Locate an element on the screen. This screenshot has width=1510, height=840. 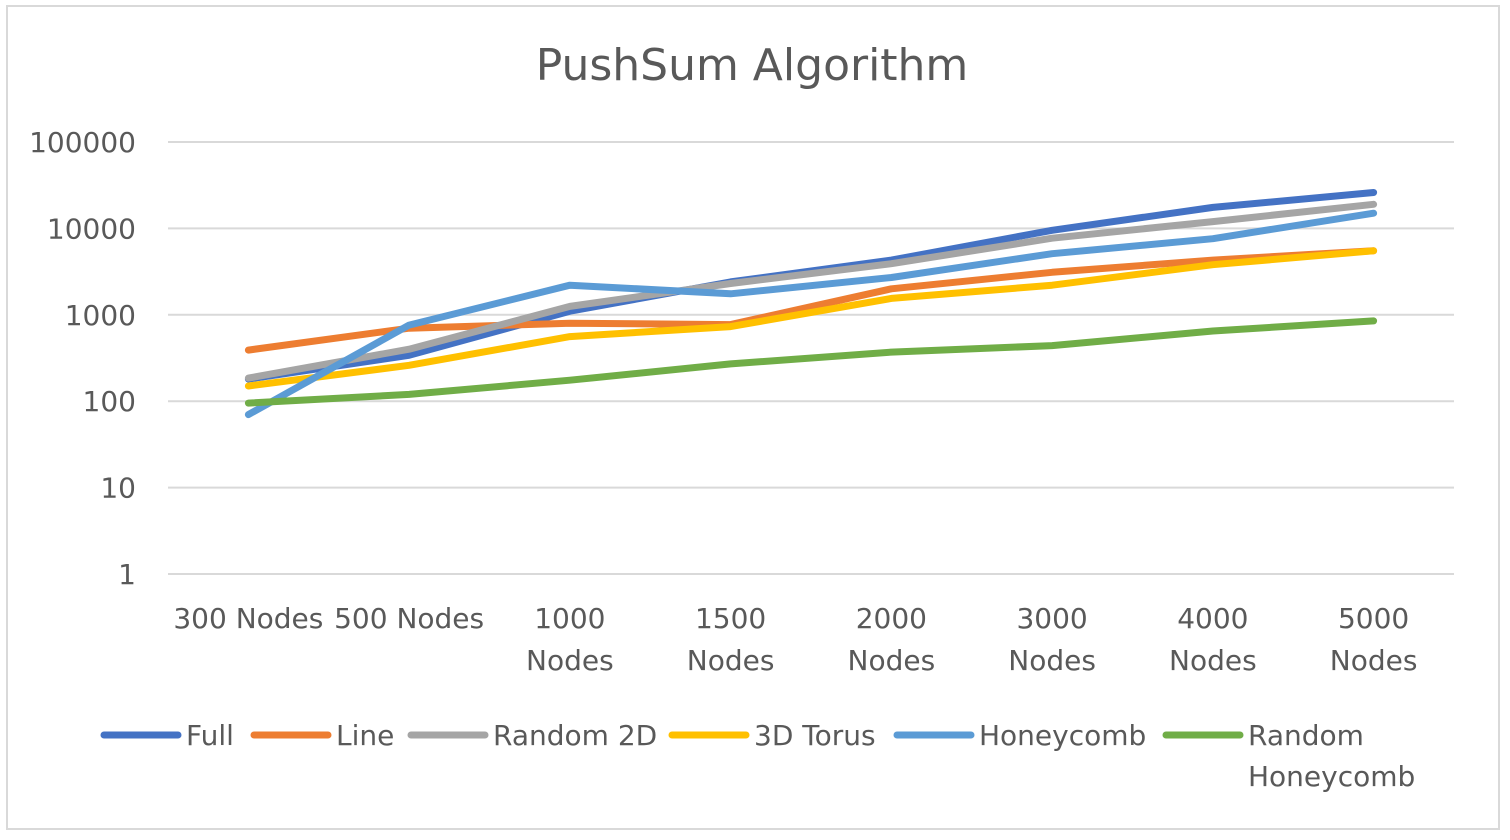
legend-label-line: Random 2D is located at coordinates (575, 735).